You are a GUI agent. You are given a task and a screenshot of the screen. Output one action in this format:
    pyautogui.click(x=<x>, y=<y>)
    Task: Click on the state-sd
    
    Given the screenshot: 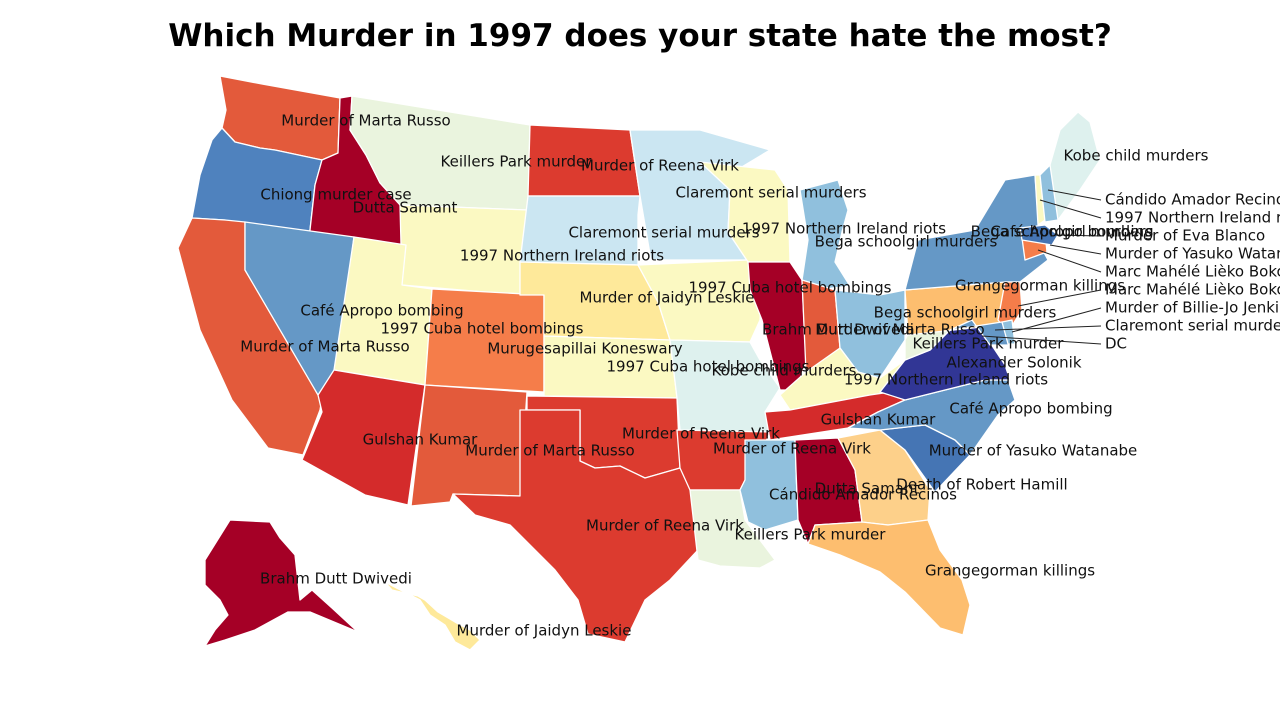 What is the action you would take?
    pyautogui.click(x=580, y=230)
    